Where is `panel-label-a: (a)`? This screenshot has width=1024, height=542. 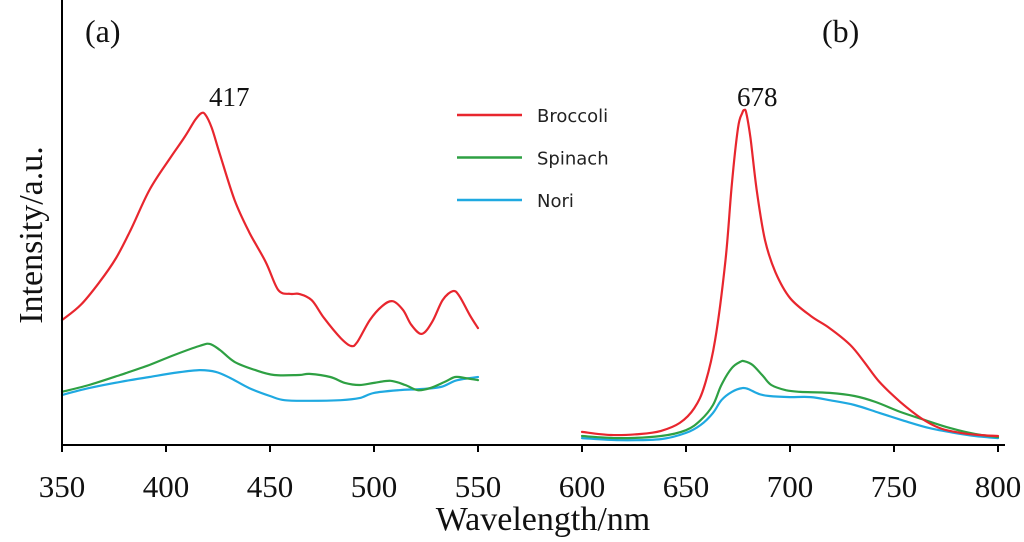 panel-label-a: (a) is located at coordinates (103, 31).